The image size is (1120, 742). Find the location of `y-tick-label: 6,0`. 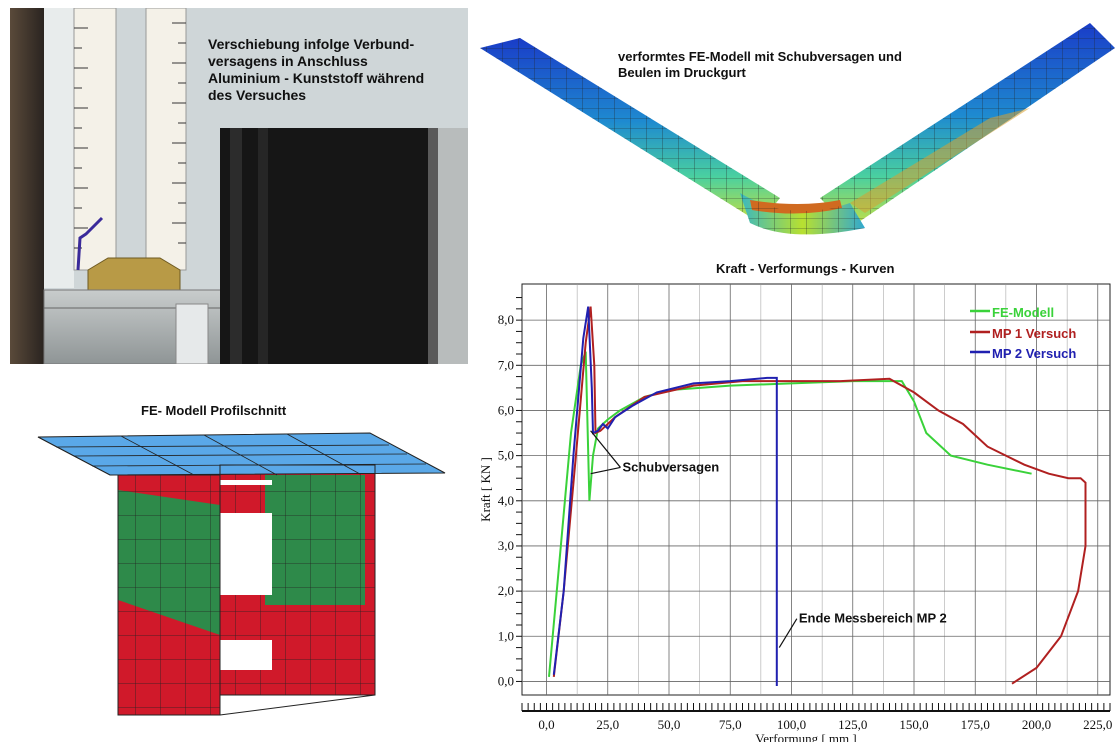

y-tick-label: 6,0 is located at coordinates (506, 409).